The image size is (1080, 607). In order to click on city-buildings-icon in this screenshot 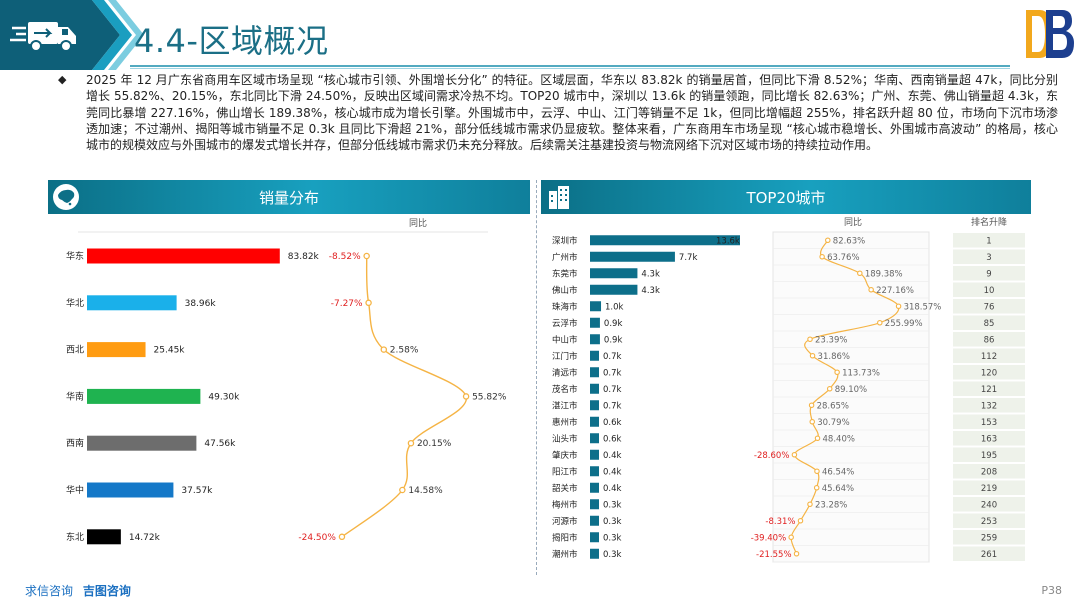, I will do `click(559, 197)`.